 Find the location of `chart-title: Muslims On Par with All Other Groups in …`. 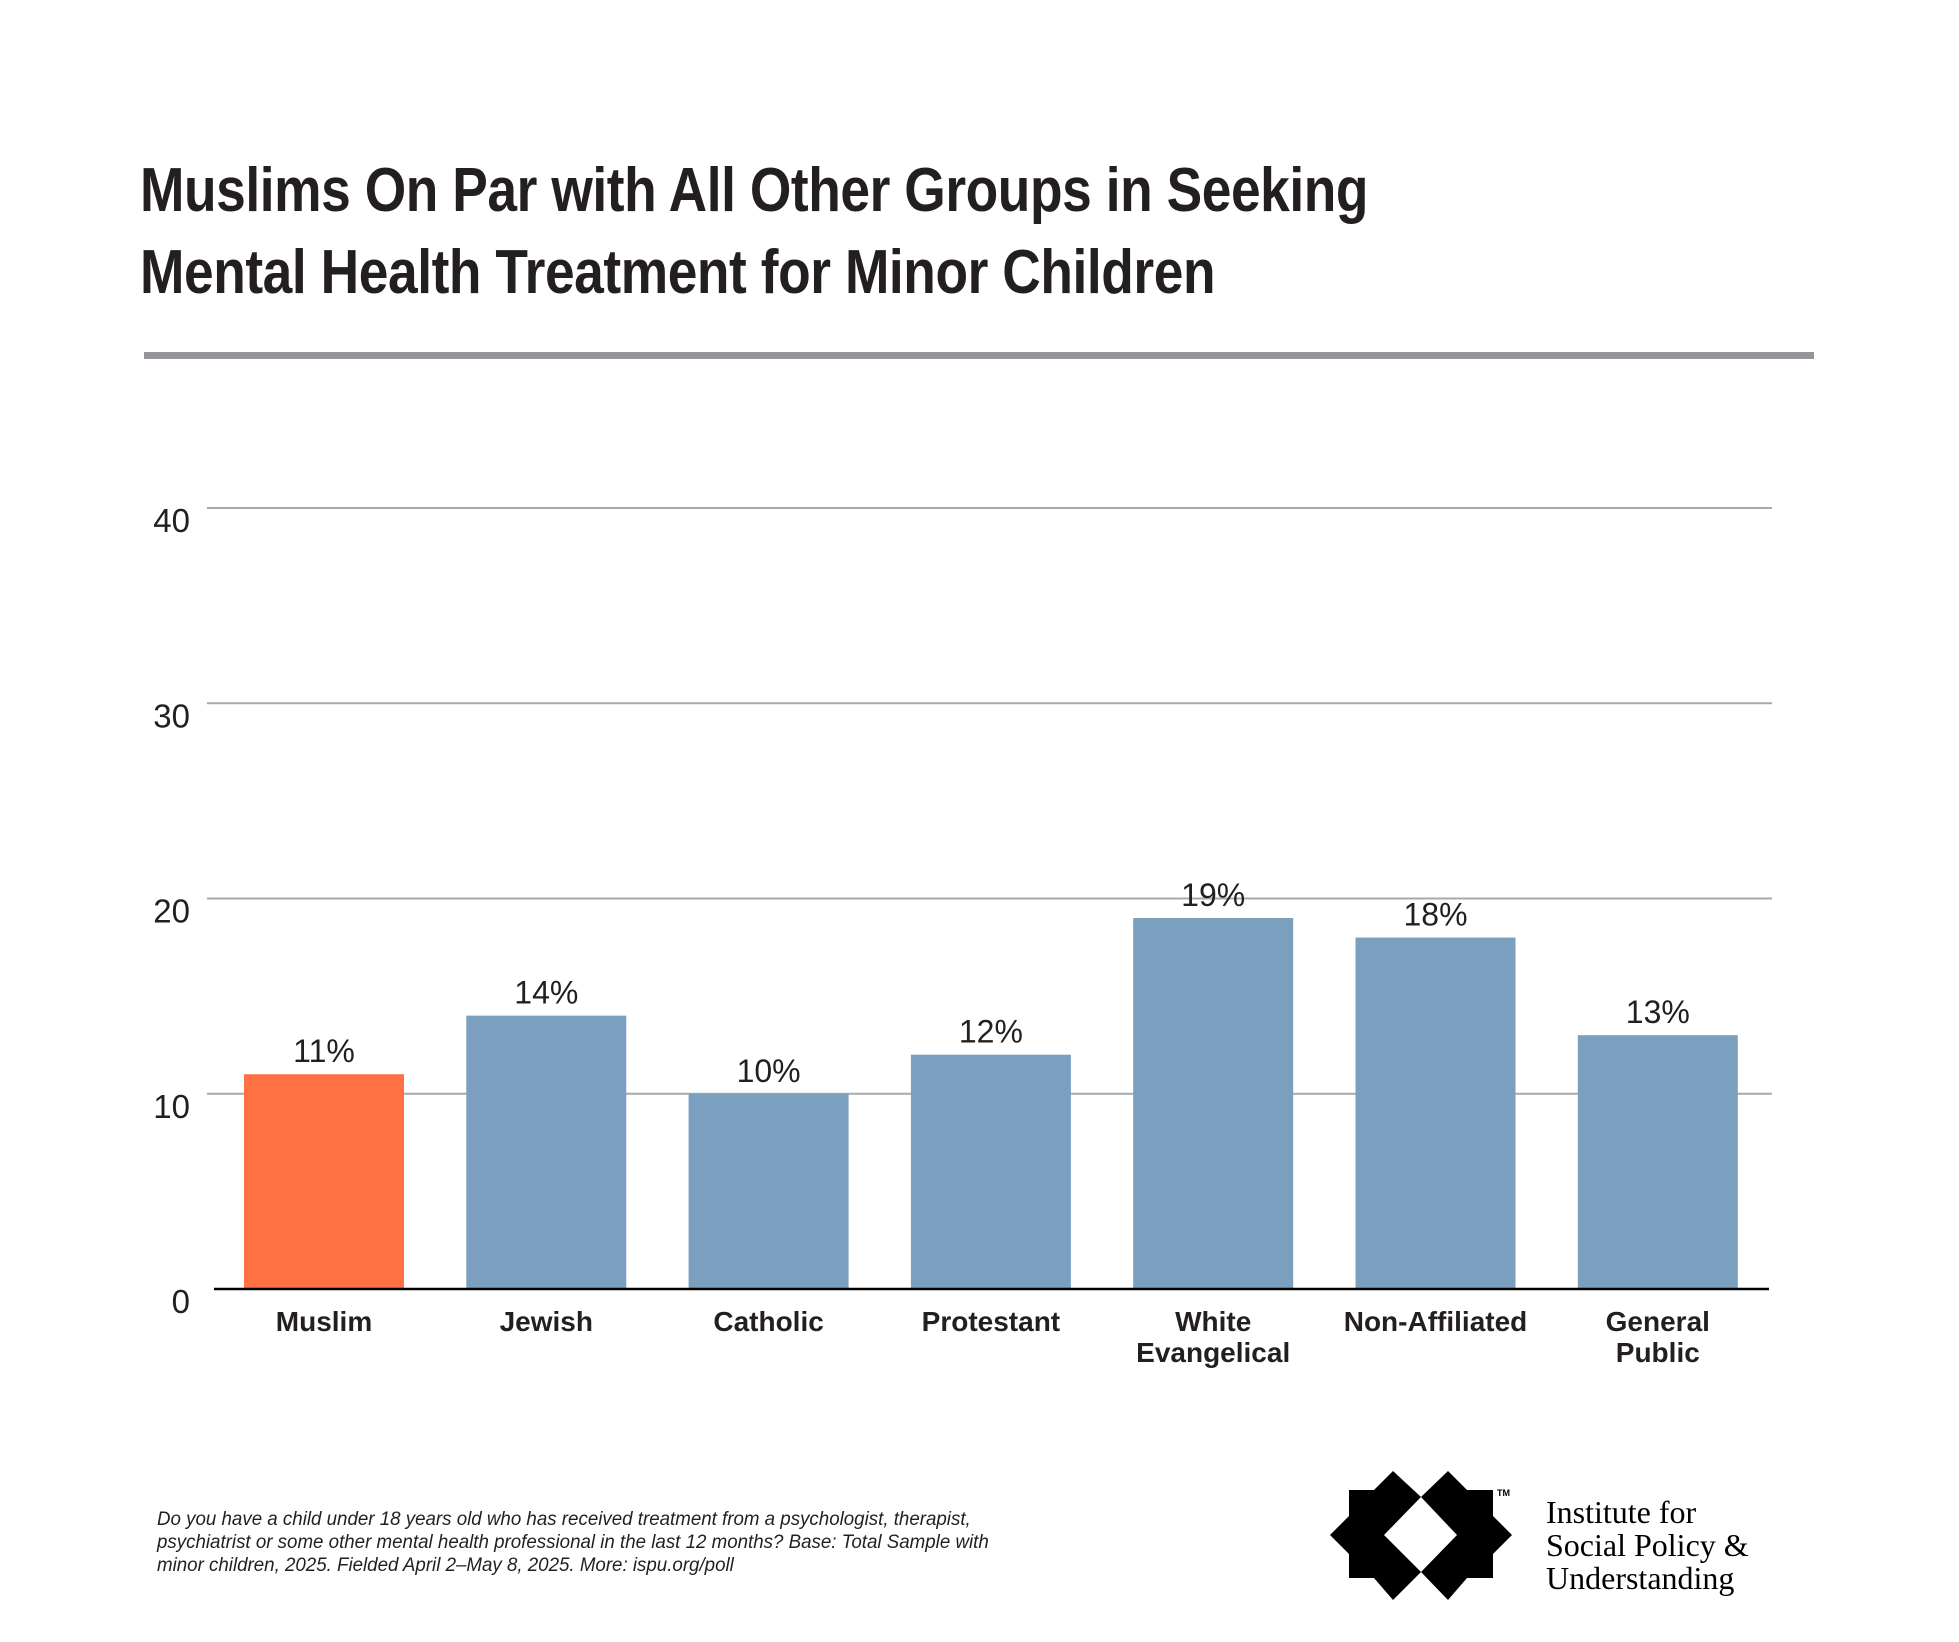

chart-title: Muslims On Par with All Other Groups in … is located at coordinates (871, 232).